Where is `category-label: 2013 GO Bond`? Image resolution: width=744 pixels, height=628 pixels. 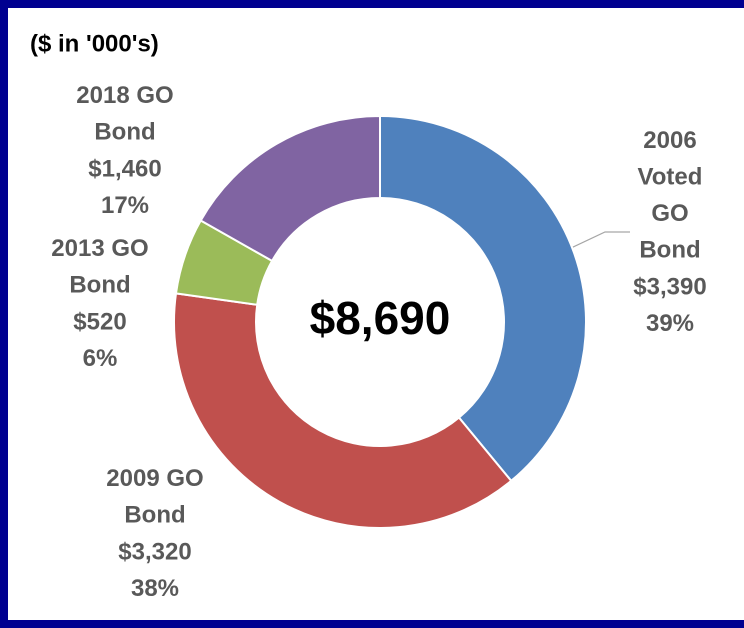
category-label: 2013 GO Bond is located at coordinates (99, 267).